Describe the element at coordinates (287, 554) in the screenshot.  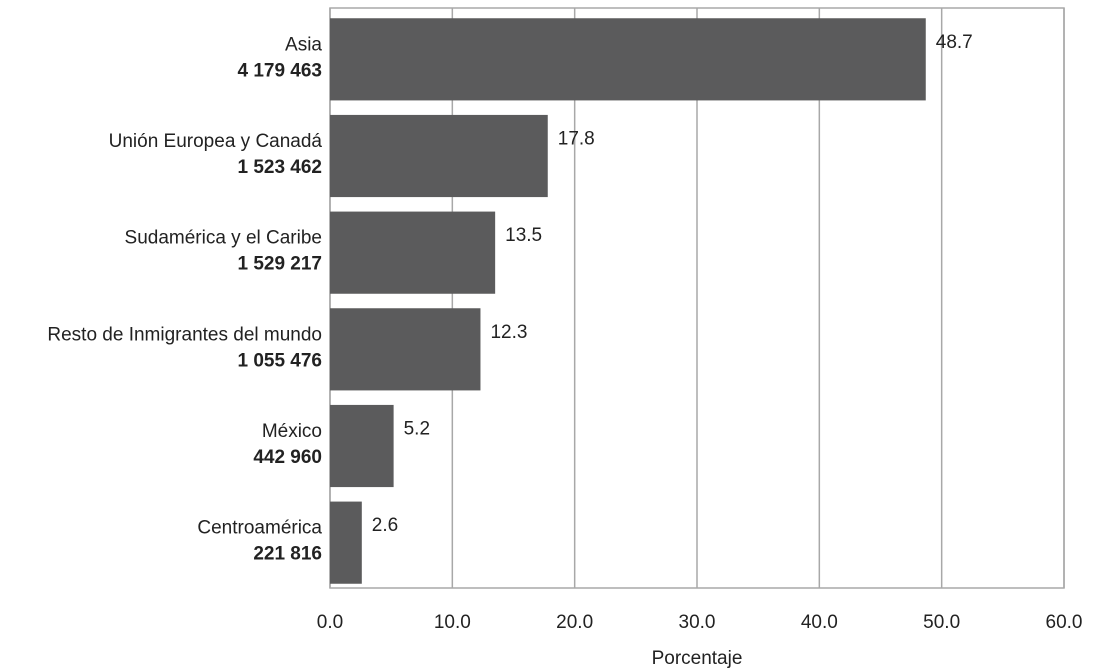
I see `category-count: 221 816` at that location.